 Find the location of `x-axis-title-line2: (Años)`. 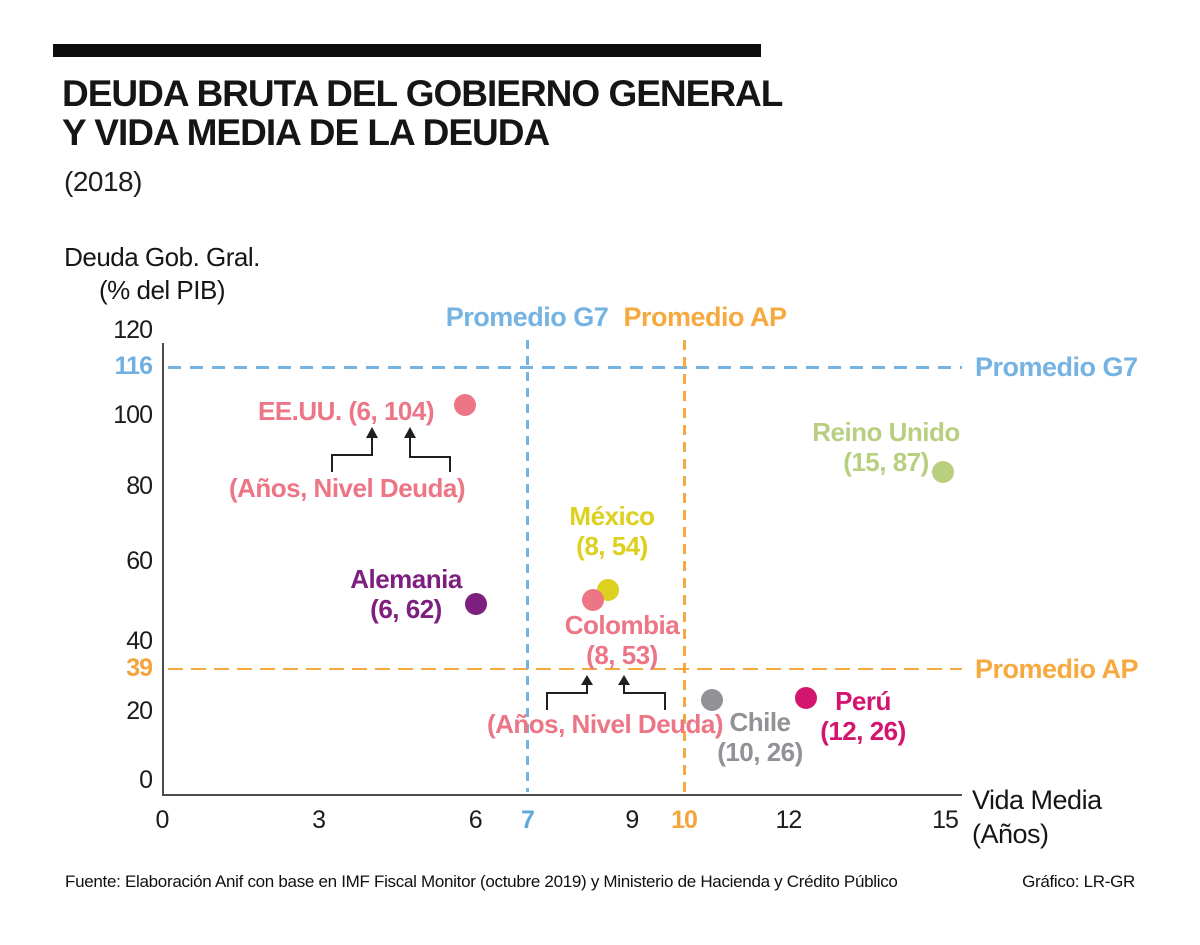

x-axis-title-line2: (Años) is located at coordinates (1010, 834).